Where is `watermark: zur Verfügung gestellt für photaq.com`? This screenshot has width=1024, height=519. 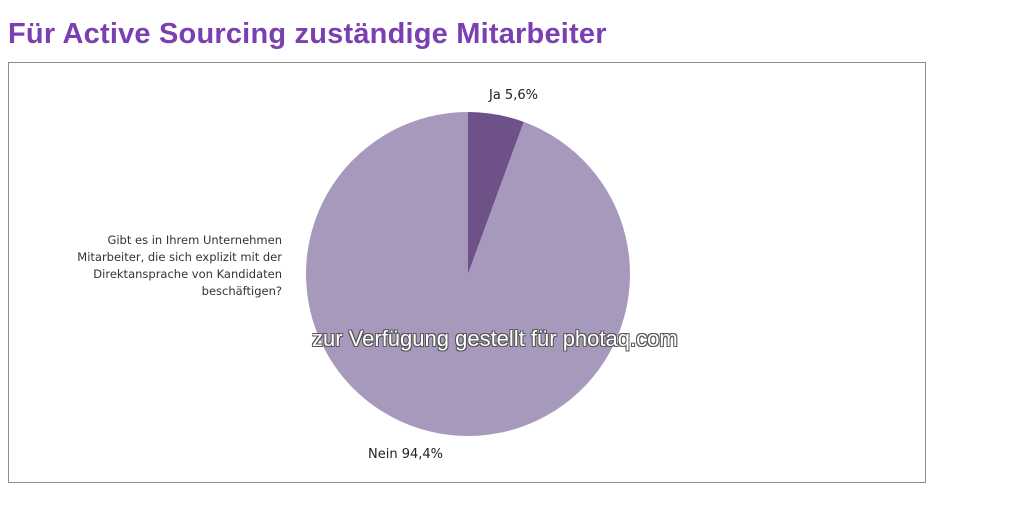
watermark: zur Verfügung gestellt für photaq.com is located at coordinates (495, 338).